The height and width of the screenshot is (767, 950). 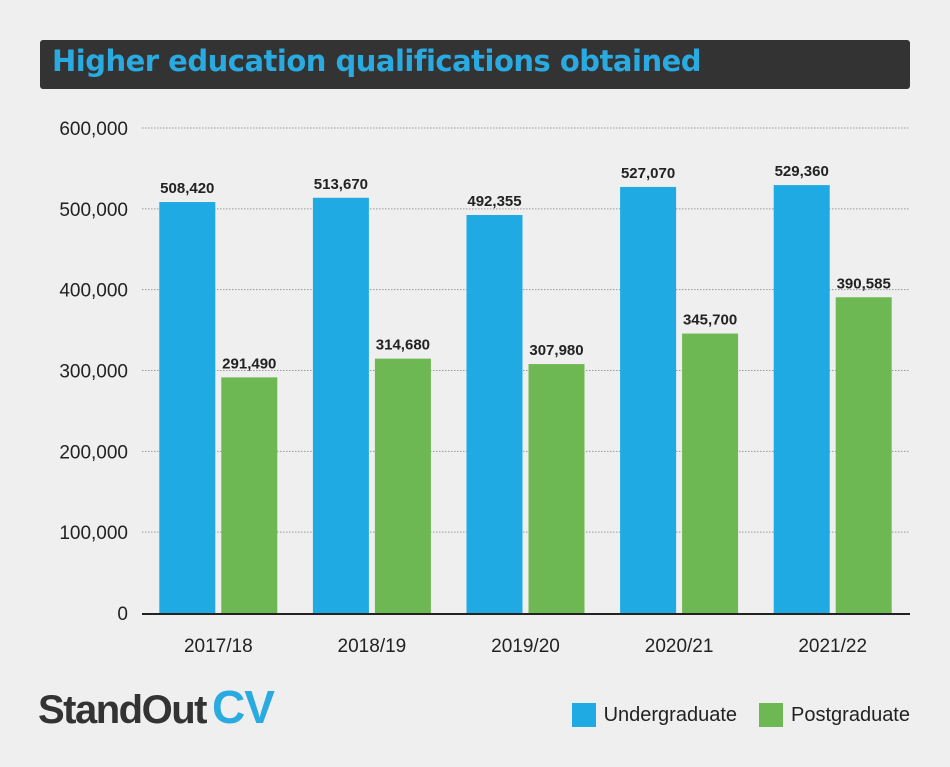 What do you see at coordinates (93, 372) in the screenshot?
I see `y-tick-label: 300,000` at bounding box center [93, 372].